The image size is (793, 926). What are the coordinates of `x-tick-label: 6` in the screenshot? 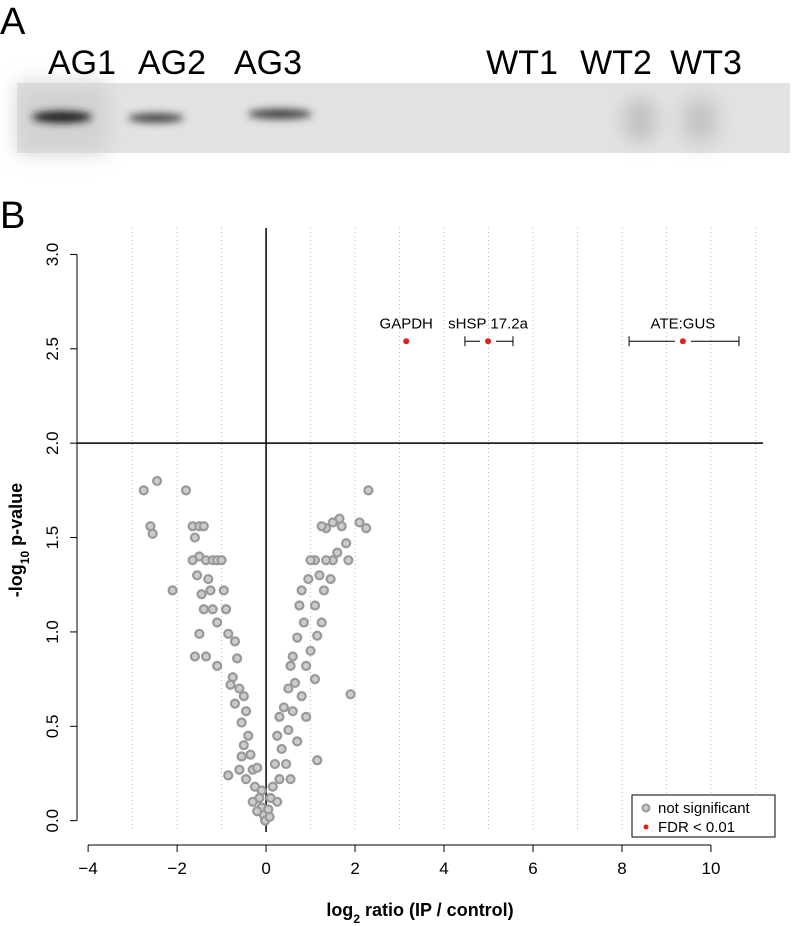 It's located at (532, 868).